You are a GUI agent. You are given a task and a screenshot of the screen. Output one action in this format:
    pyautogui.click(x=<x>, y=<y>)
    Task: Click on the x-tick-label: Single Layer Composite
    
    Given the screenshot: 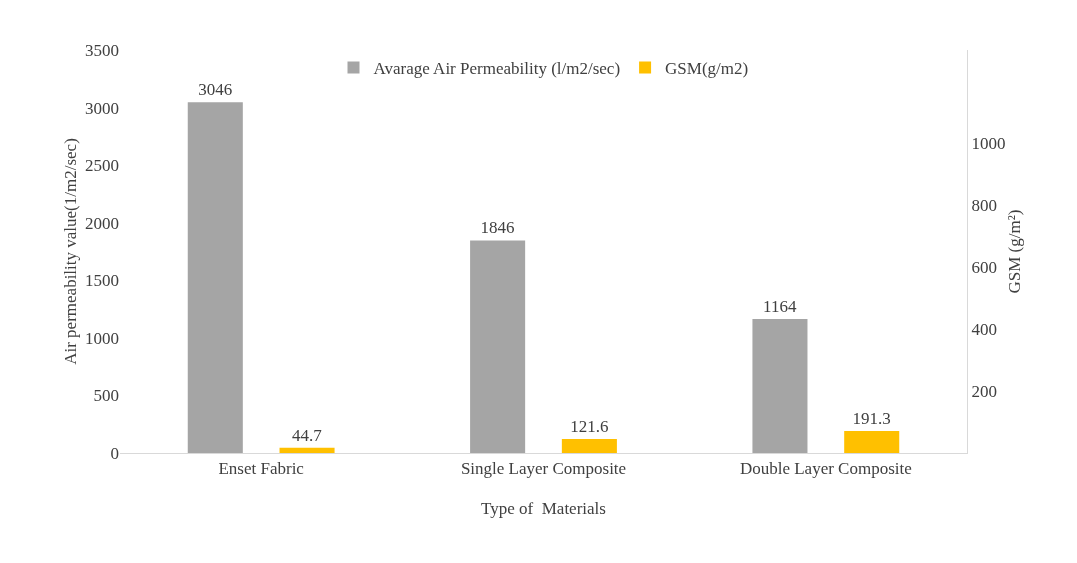 What is the action you would take?
    pyautogui.click(x=543, y=469)
    